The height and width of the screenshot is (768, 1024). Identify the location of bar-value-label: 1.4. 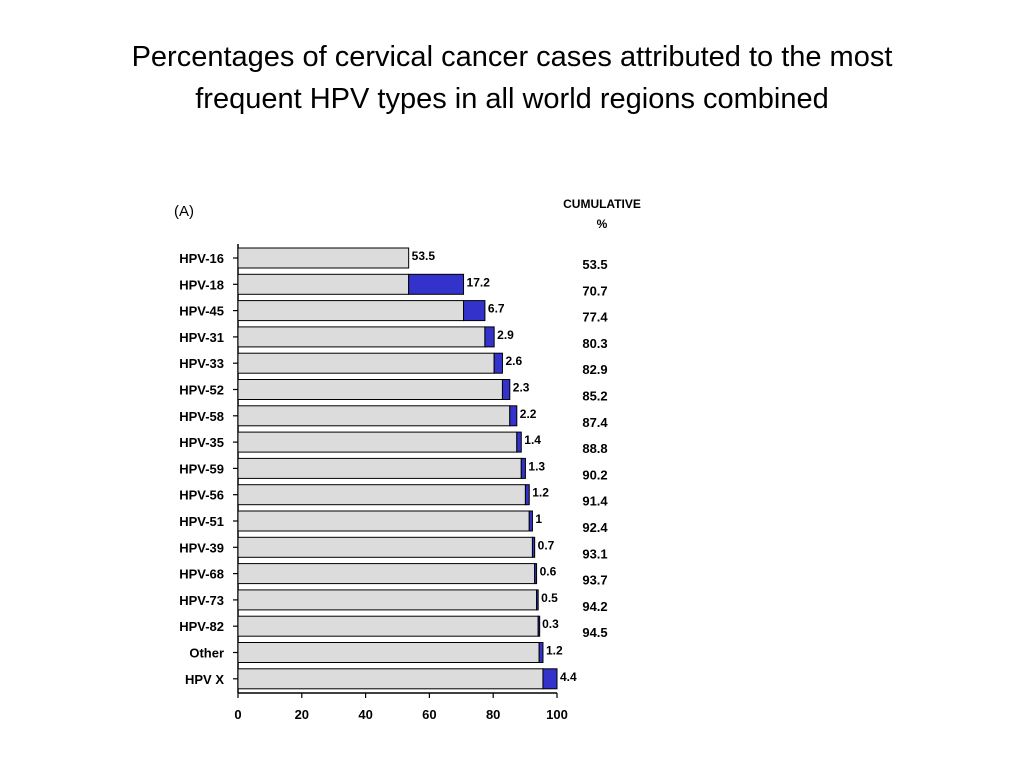
(532, 440).